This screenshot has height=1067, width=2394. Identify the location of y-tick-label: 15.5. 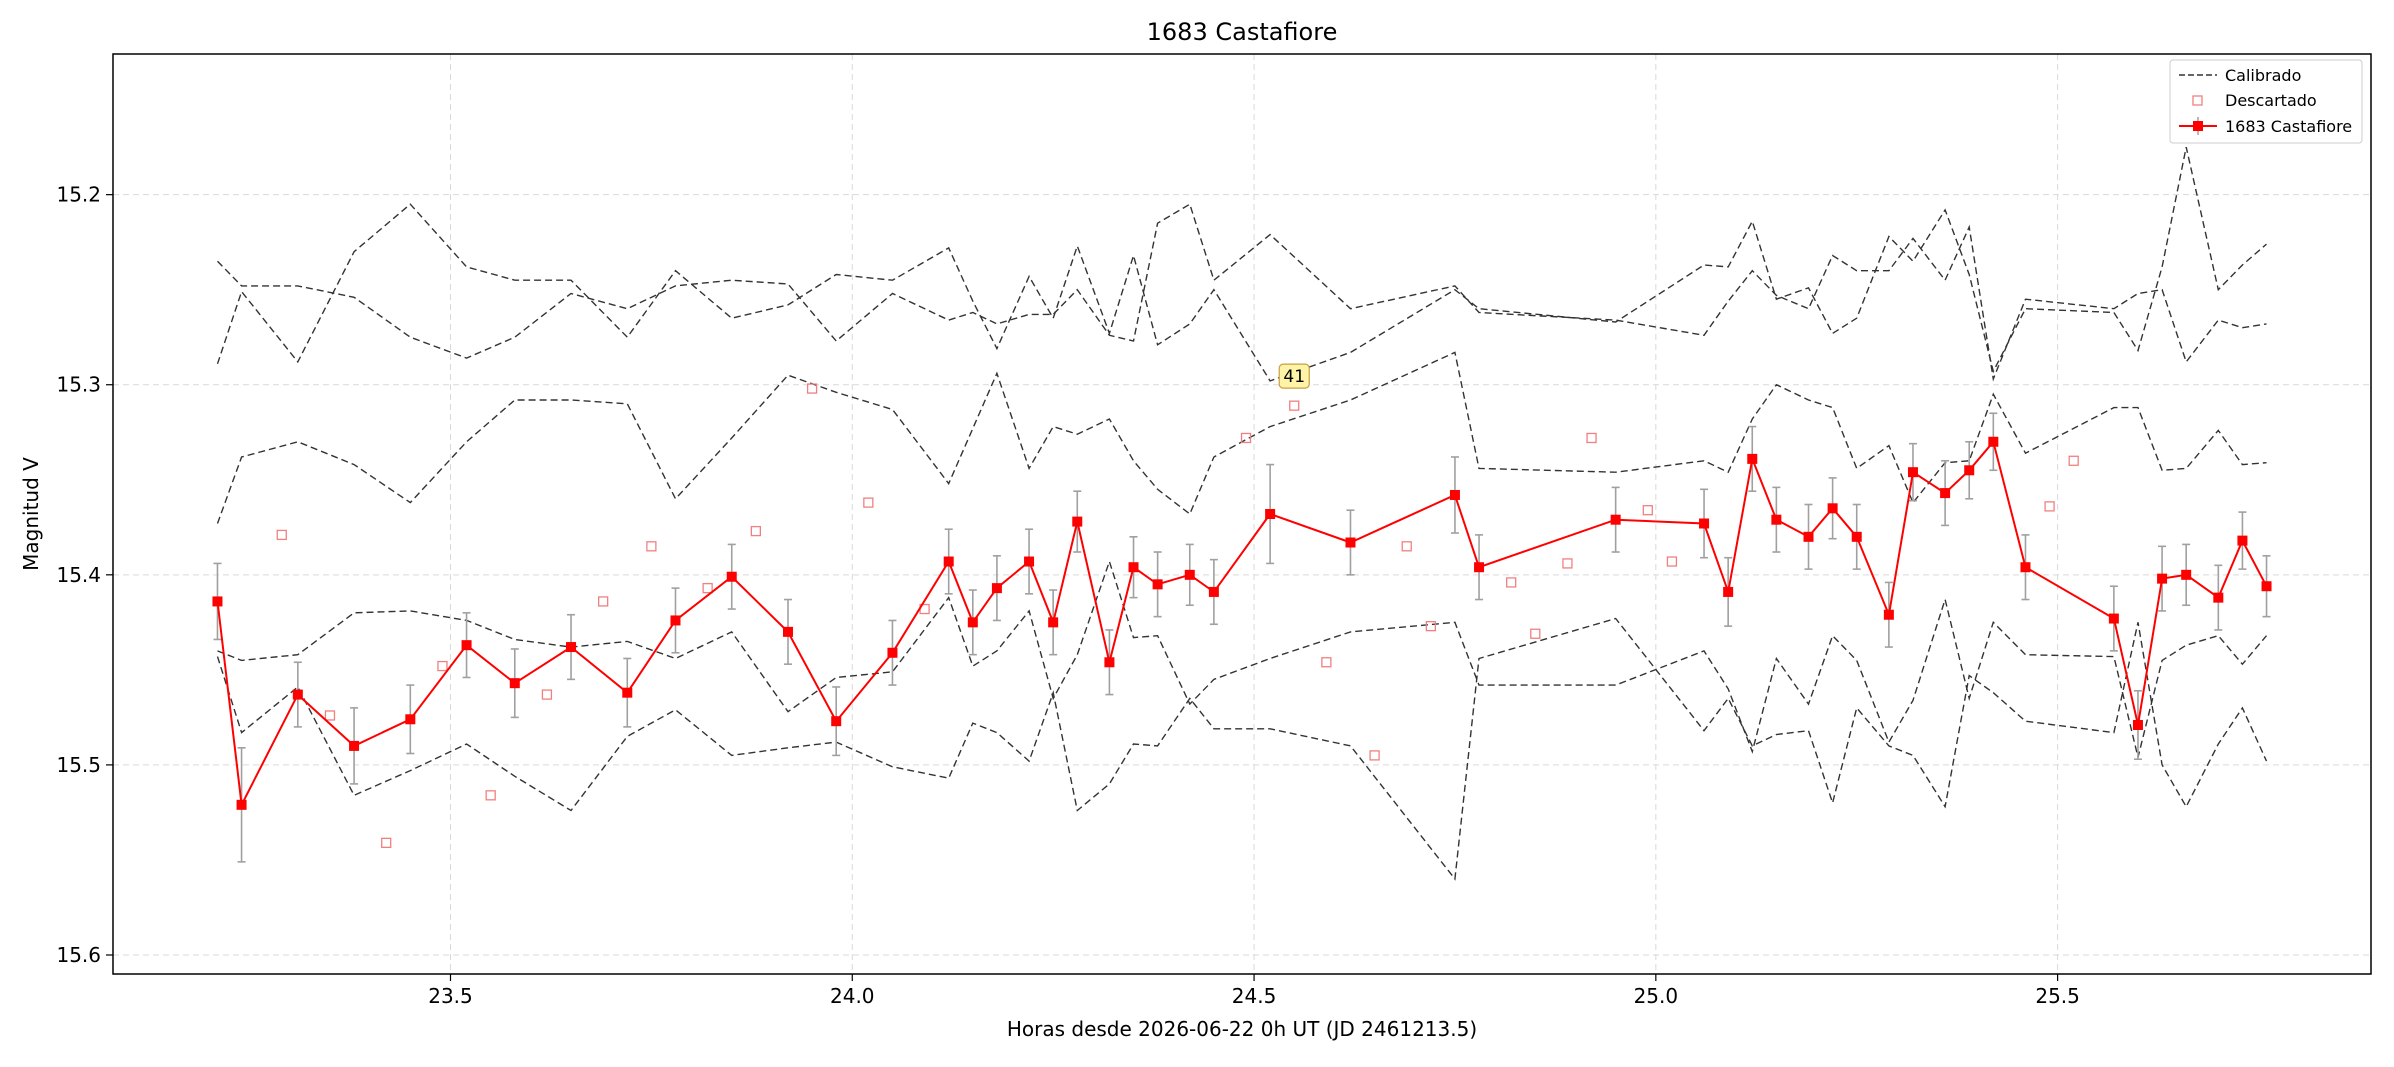
(78, 765).